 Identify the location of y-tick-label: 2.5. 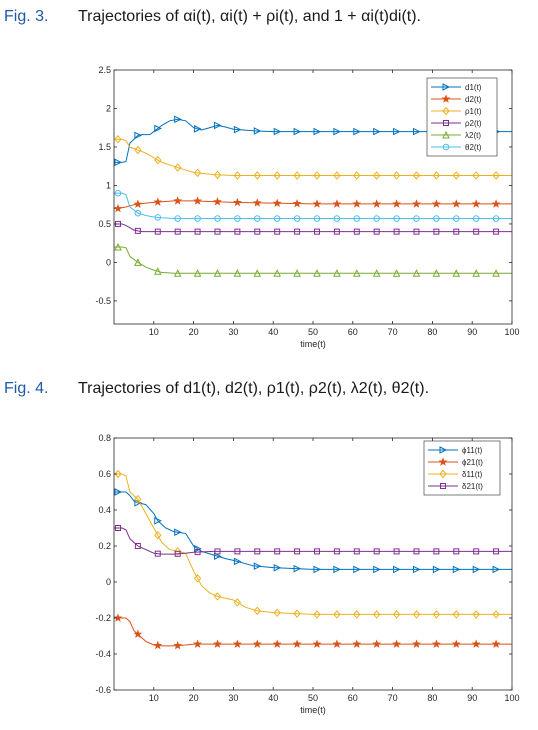
(104, 70).